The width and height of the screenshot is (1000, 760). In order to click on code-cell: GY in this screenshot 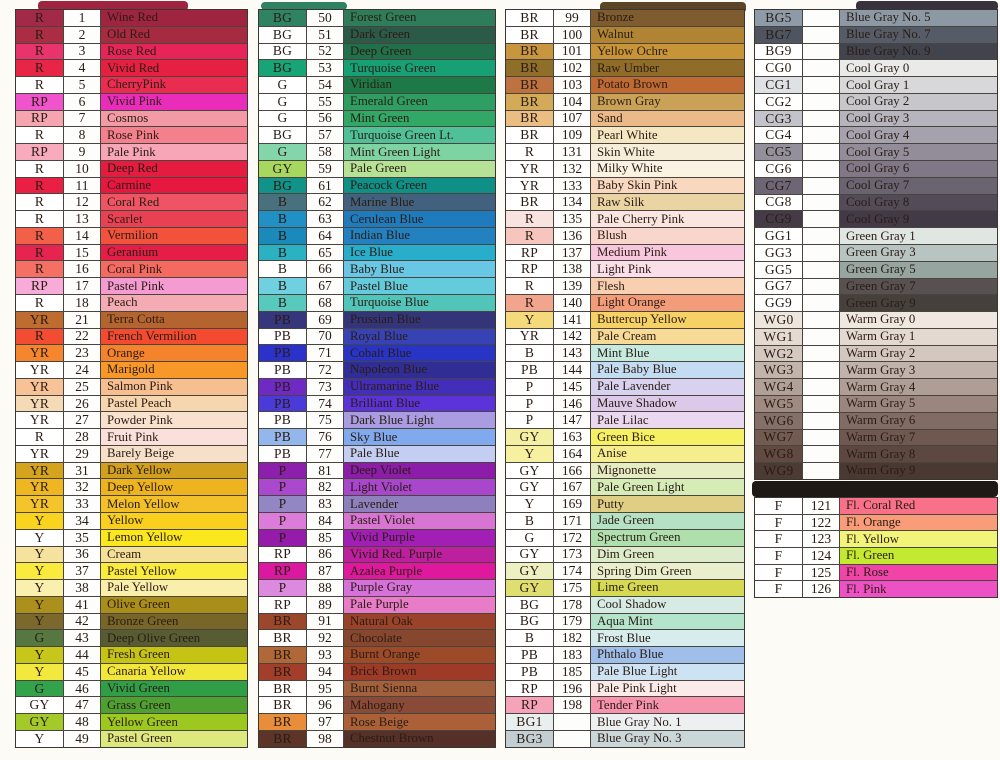, I will do `click(283, 168)`.